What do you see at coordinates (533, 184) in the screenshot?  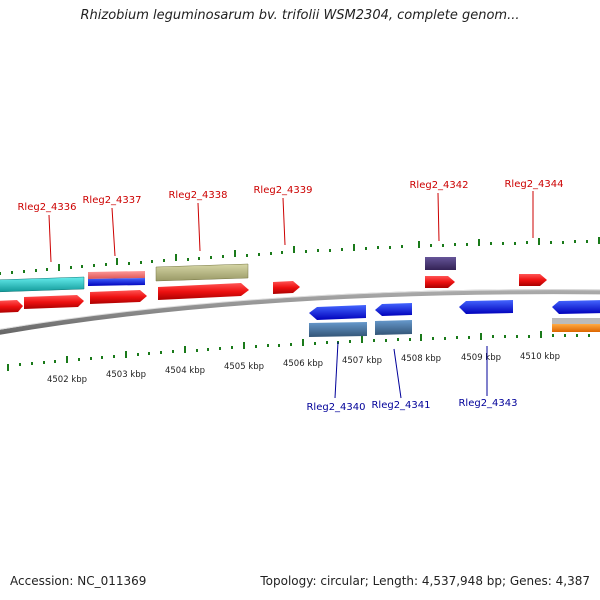 I see `gene-label-forward: Rleg2_4344` at bounding box center [533, 184].